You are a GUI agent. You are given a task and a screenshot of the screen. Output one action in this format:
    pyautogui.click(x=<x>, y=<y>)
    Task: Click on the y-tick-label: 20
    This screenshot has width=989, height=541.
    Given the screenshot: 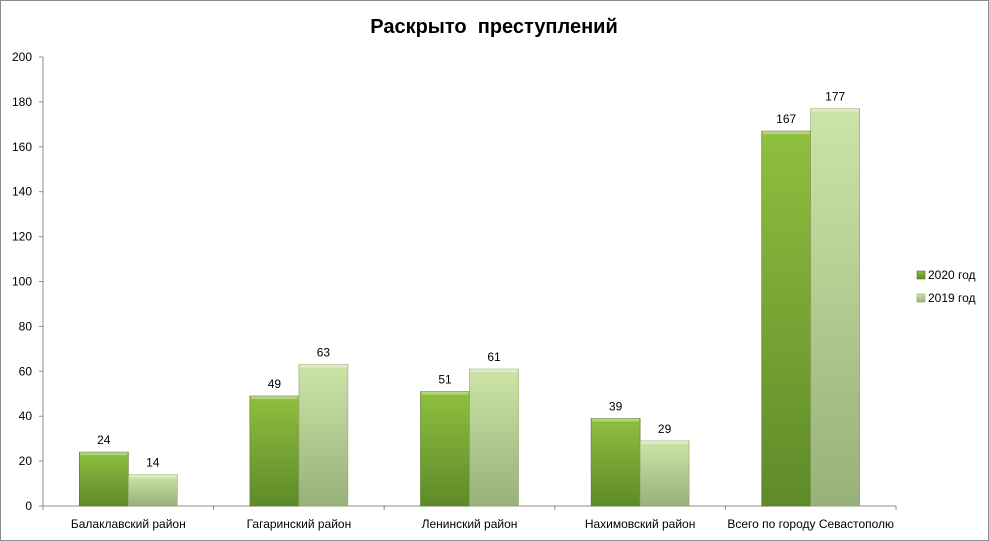 What is the action you would take?
    pyautogui.click(x=26, y=461)
    